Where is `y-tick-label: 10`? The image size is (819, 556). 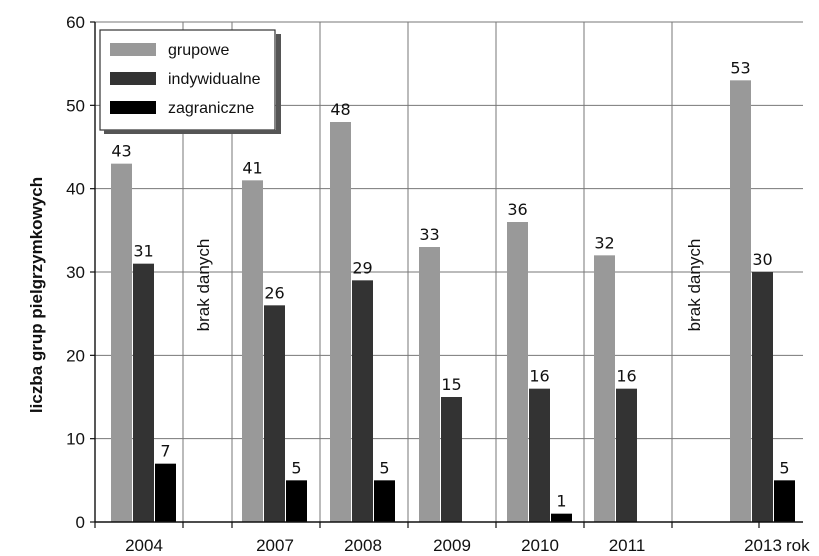
y-tick-label: 10 is located at coordinates (75, 439).